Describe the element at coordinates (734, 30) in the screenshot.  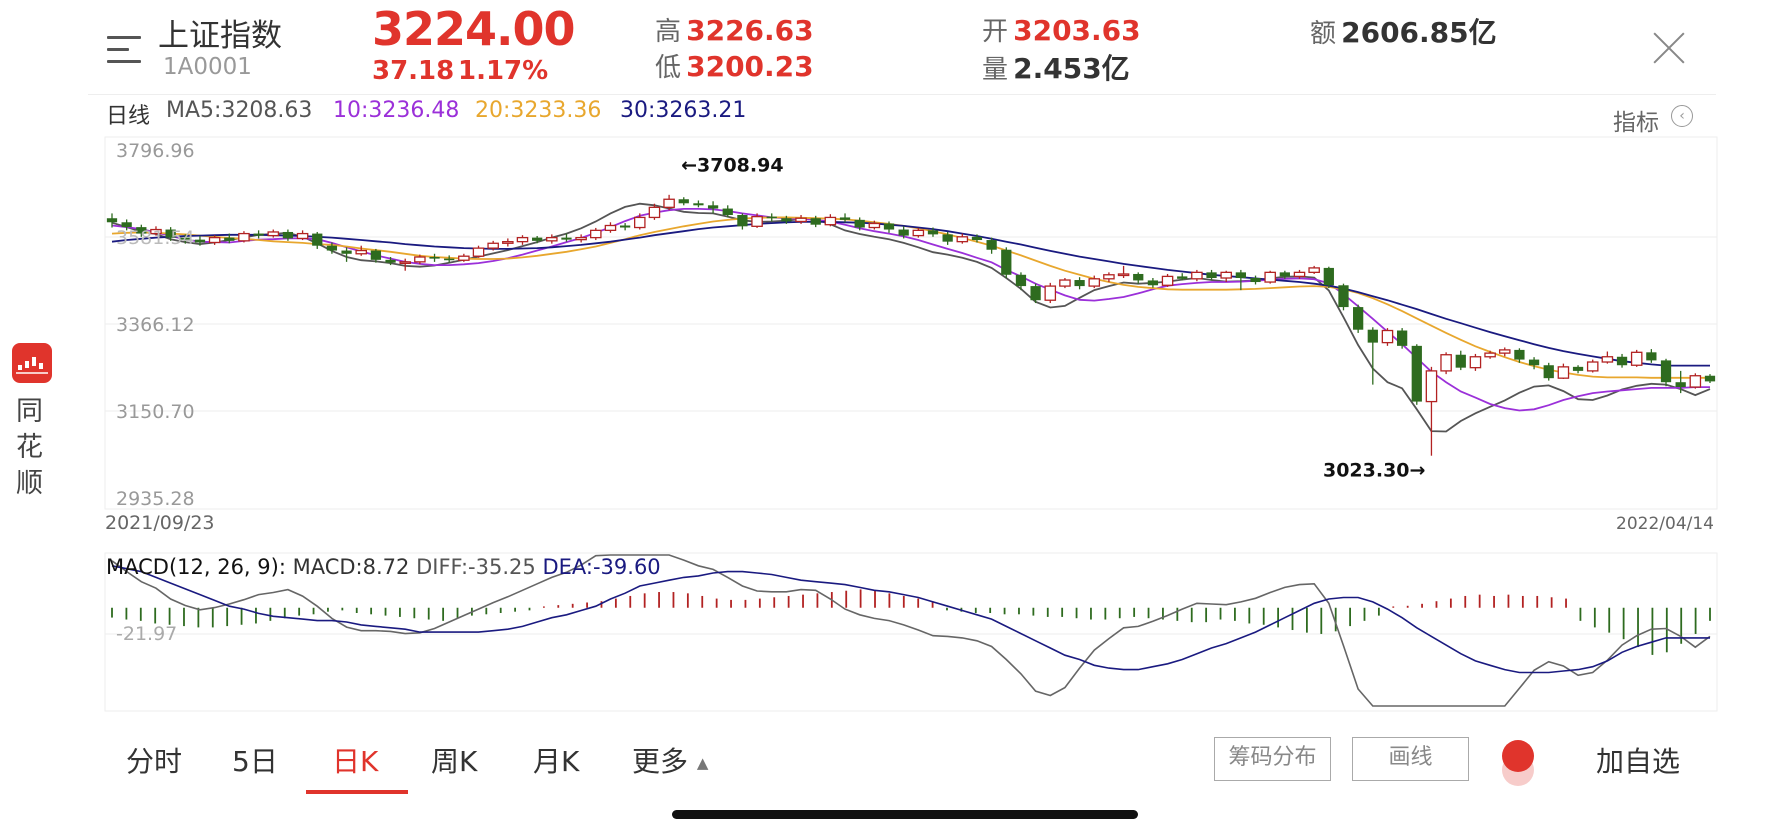
I see `high-stat: 高 3226.63` at that location.